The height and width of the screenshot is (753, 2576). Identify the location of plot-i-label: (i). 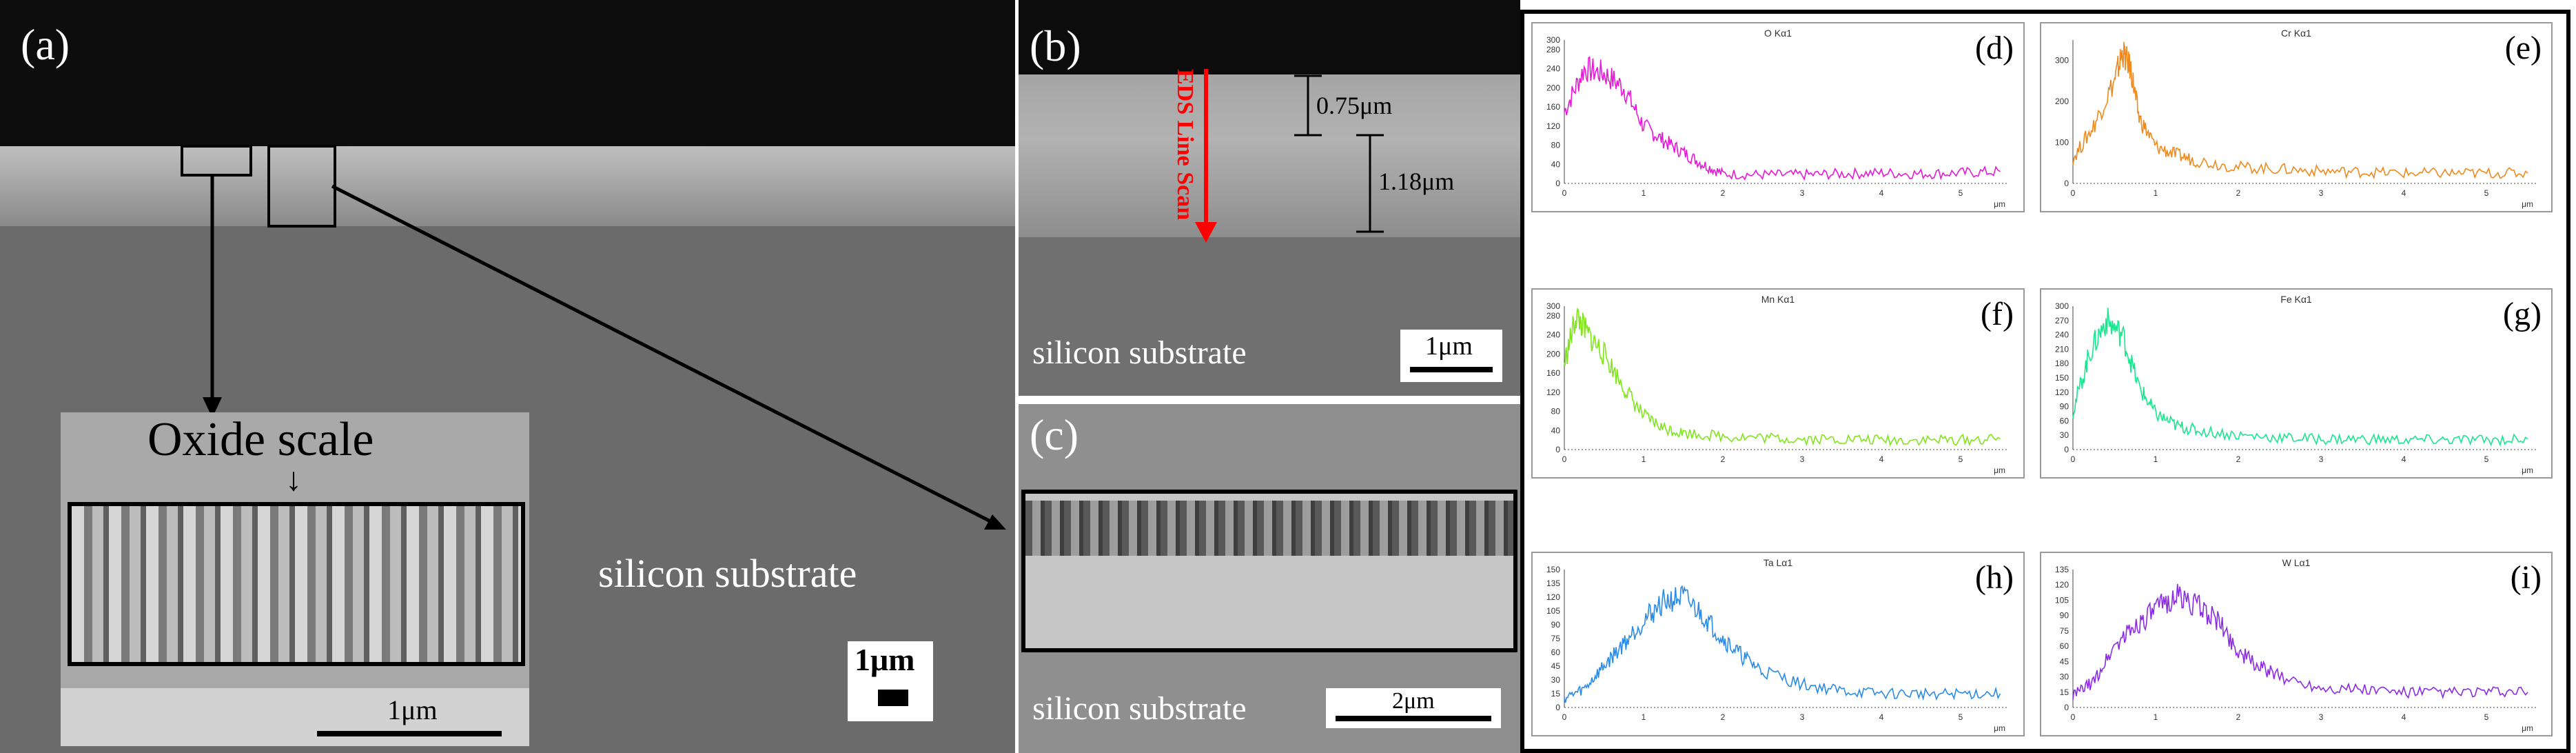
(2526, 577).